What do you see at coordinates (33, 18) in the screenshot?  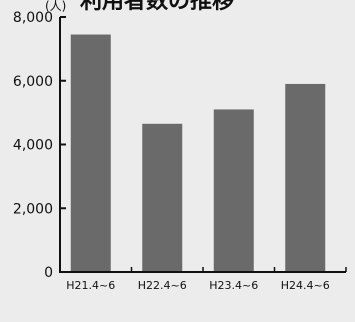 I see `y-tick-label: 8,000` at bounding box center [33, 18].